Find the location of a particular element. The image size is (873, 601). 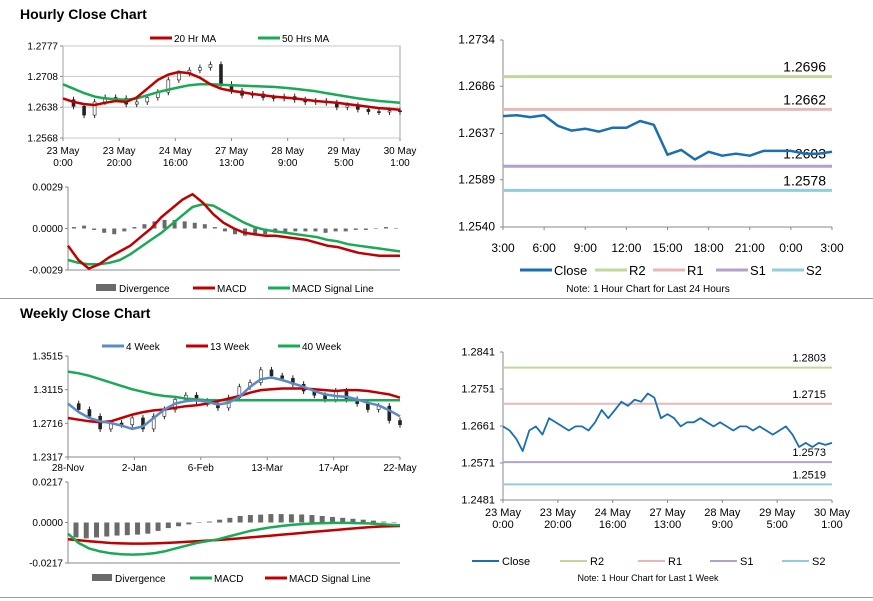

hourly-24h-y-tick-label: 1.2734 is located at coordinates (476, 40).